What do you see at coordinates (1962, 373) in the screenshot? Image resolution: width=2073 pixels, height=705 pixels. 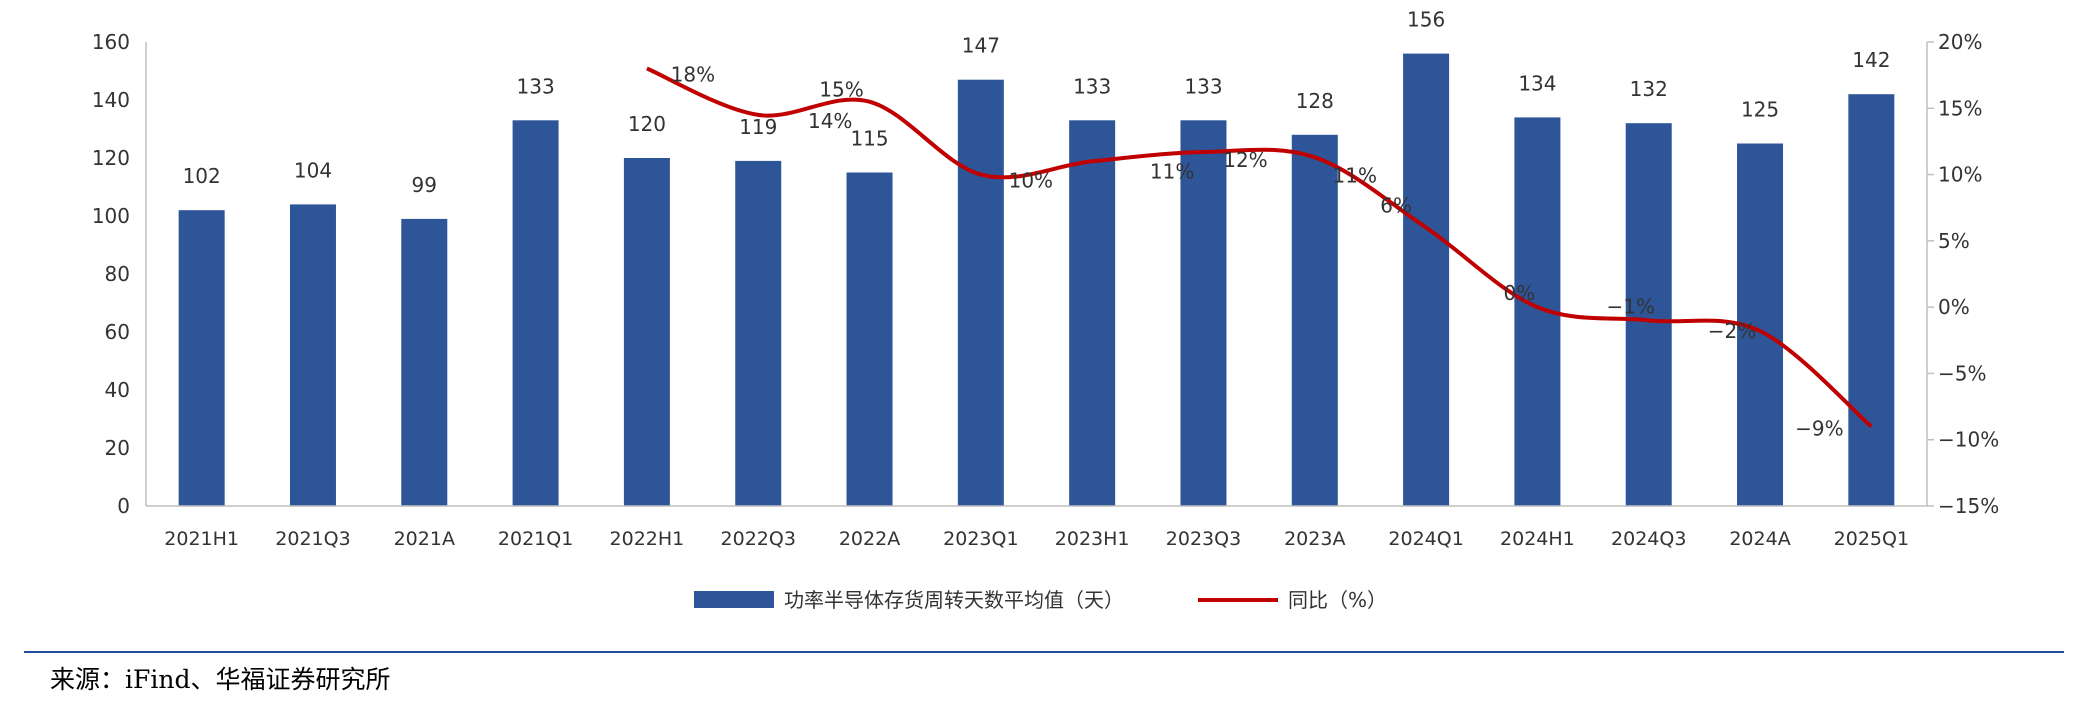 I see `right-y-tick-label: −5%` at bounding box center [1962, 373].